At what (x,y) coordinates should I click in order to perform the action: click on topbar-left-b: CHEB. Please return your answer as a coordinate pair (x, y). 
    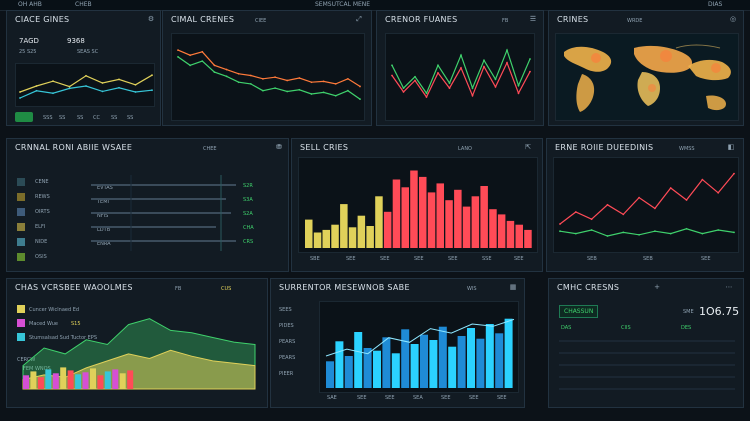
    Looking at the image, I should click on (83, 4).